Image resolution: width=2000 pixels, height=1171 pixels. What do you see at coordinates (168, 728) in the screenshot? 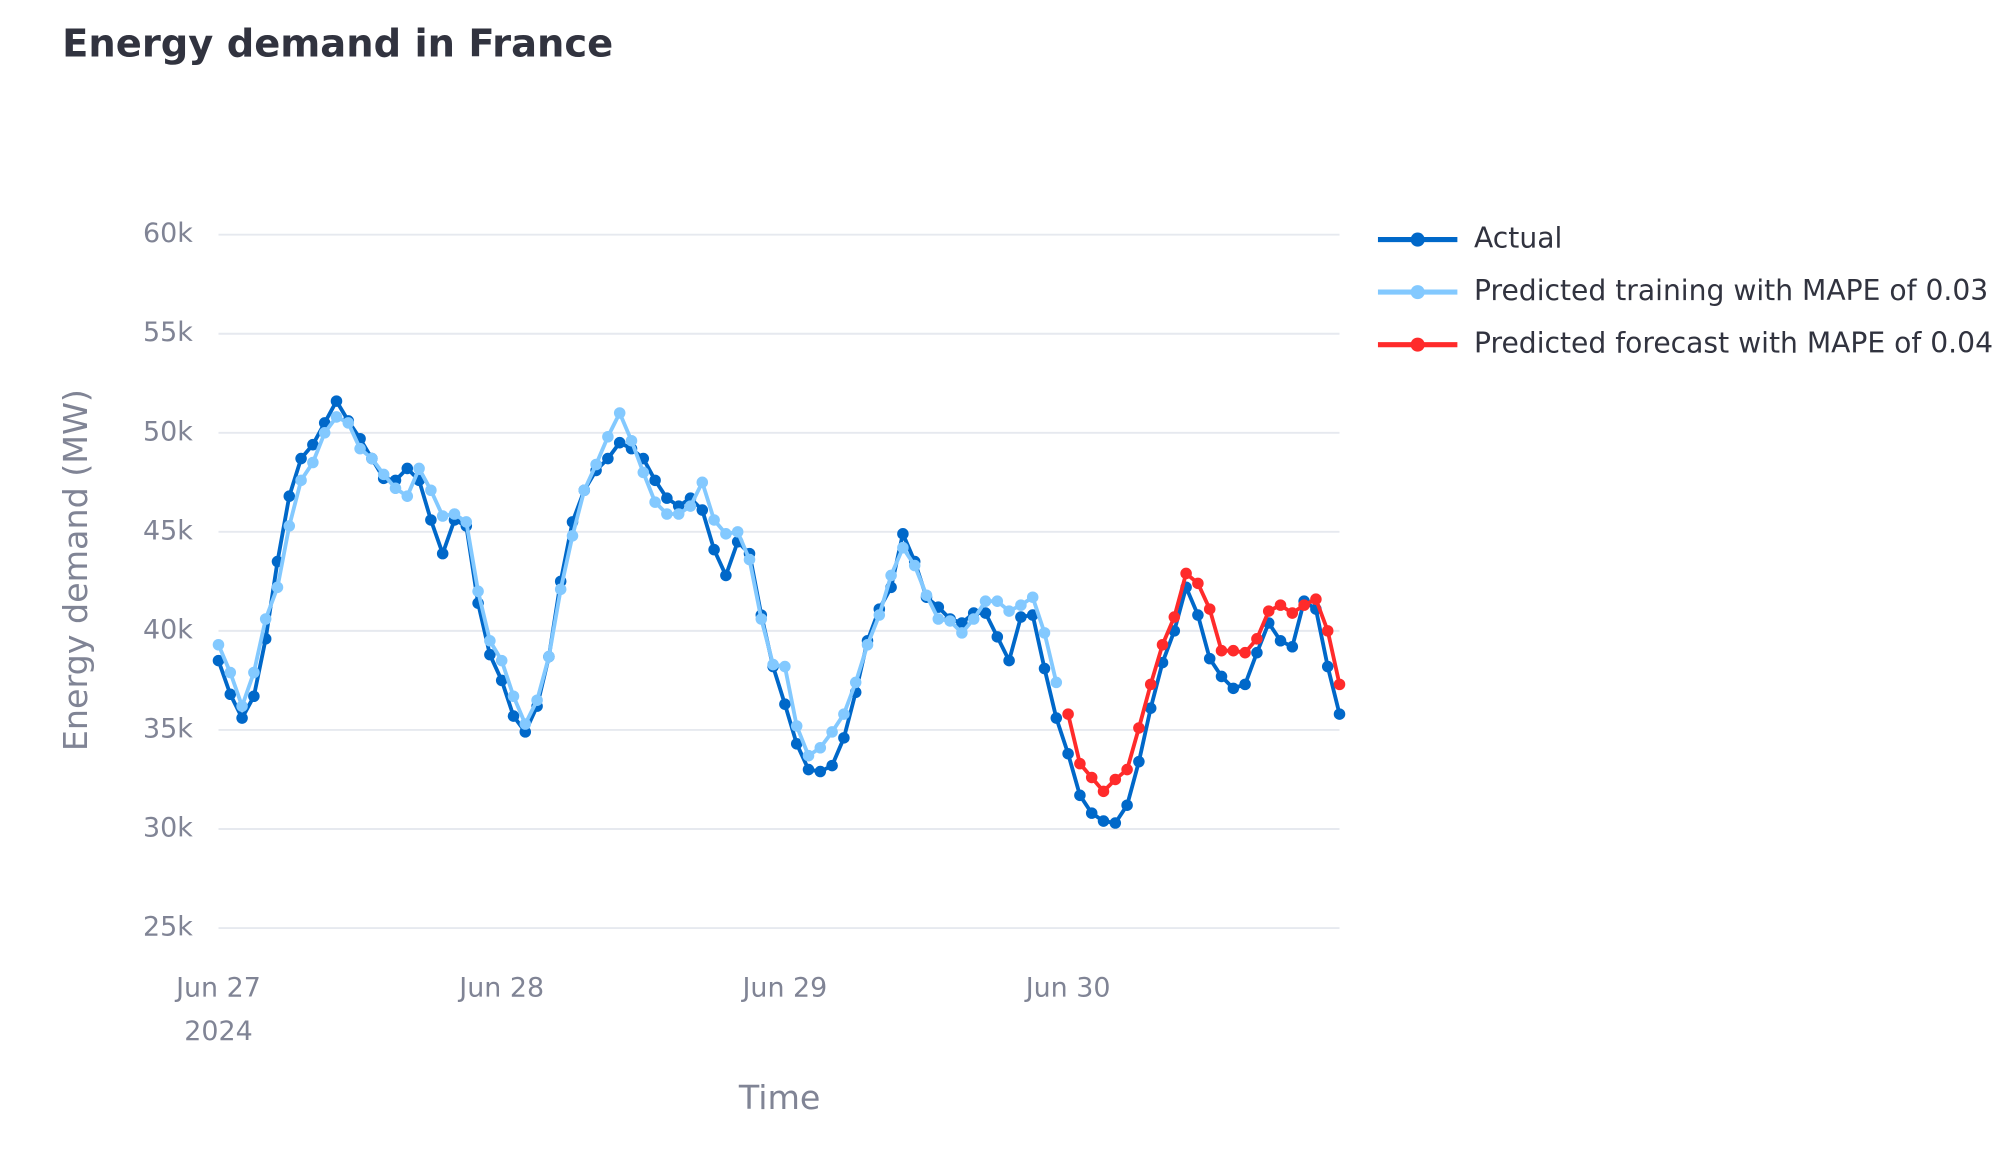
I see `y-tick-label: 35k` at bounding box center [168, 728].